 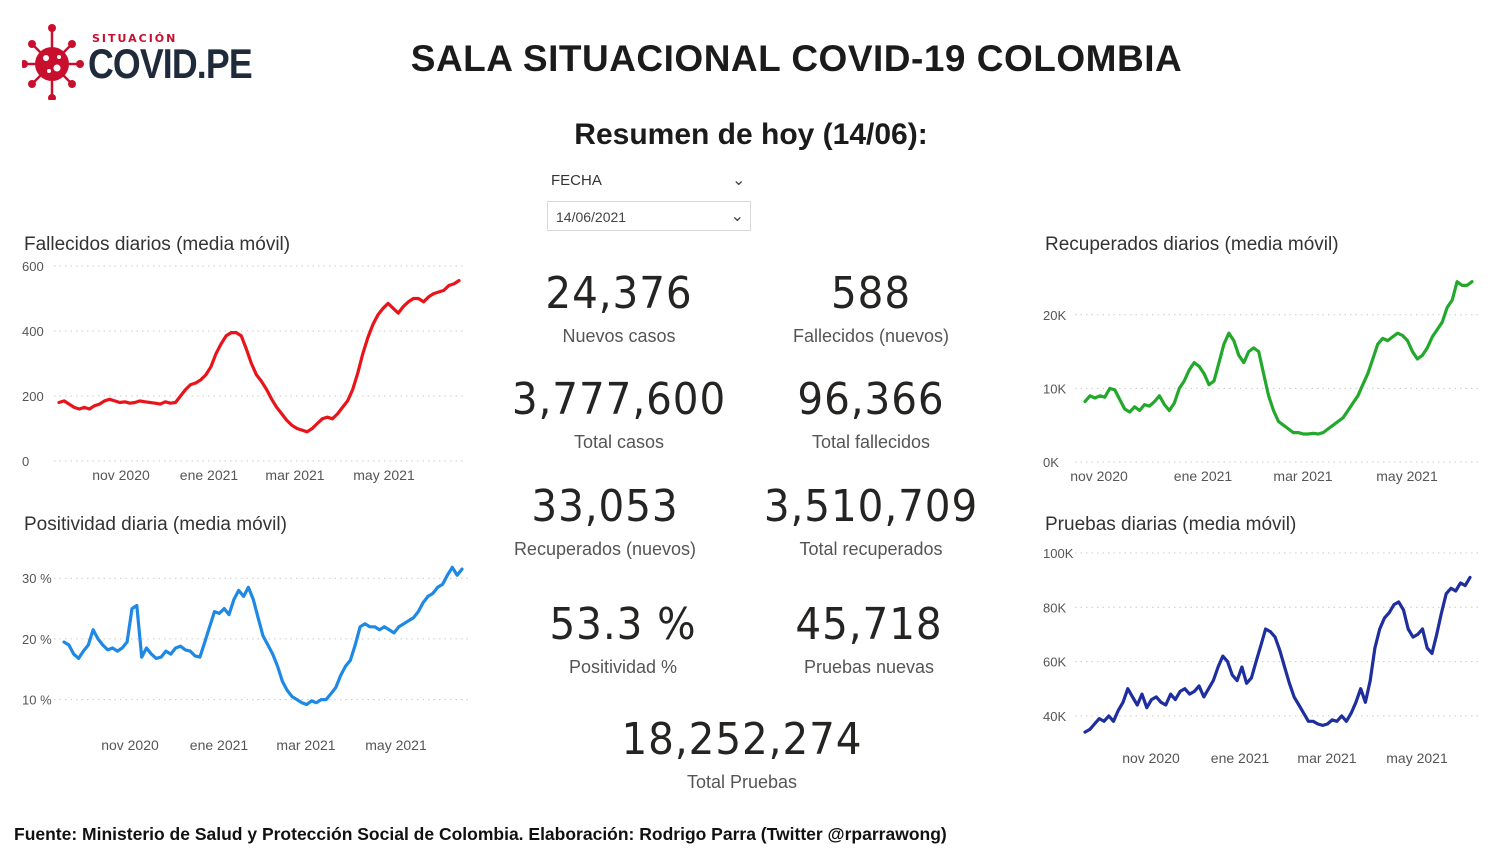 What do you see at coordinates (605, 506) in the screenshot?
I see `kpi-value: 33,053` at bounding box center [605, 506].